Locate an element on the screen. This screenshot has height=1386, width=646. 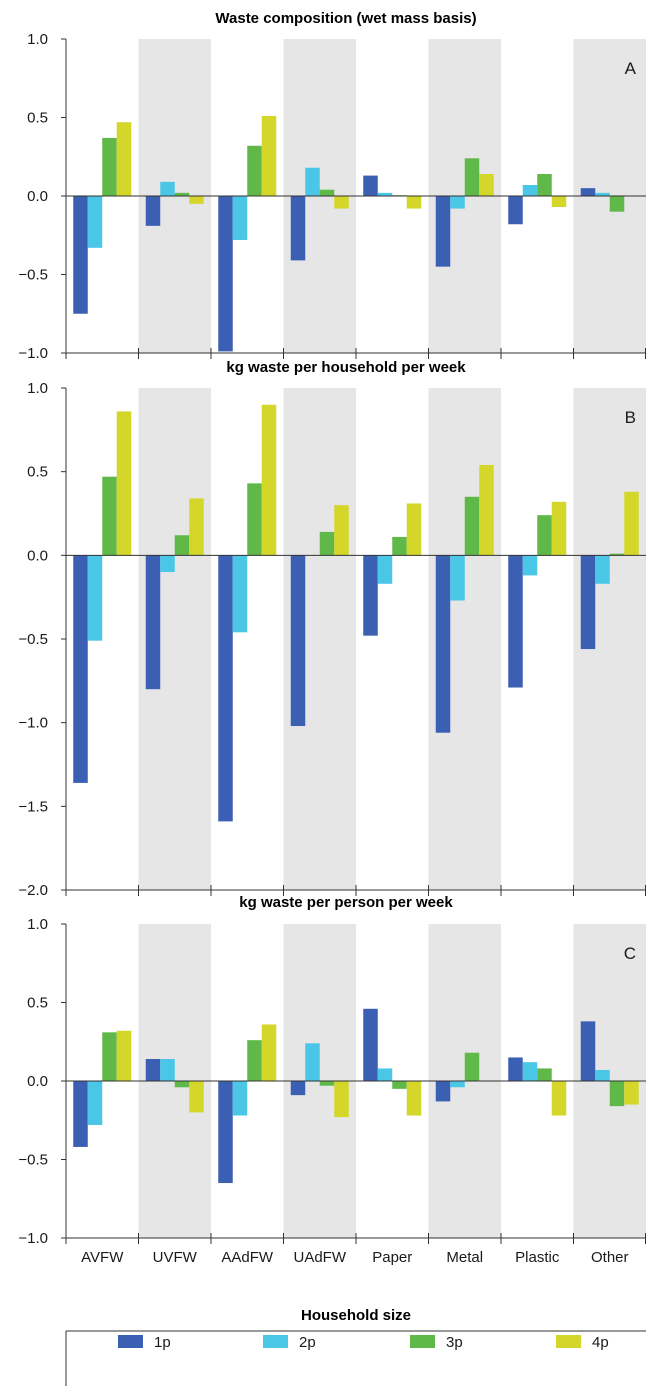
x-tick-label-plastic: Plastic is located at coordinates (537, 1257).